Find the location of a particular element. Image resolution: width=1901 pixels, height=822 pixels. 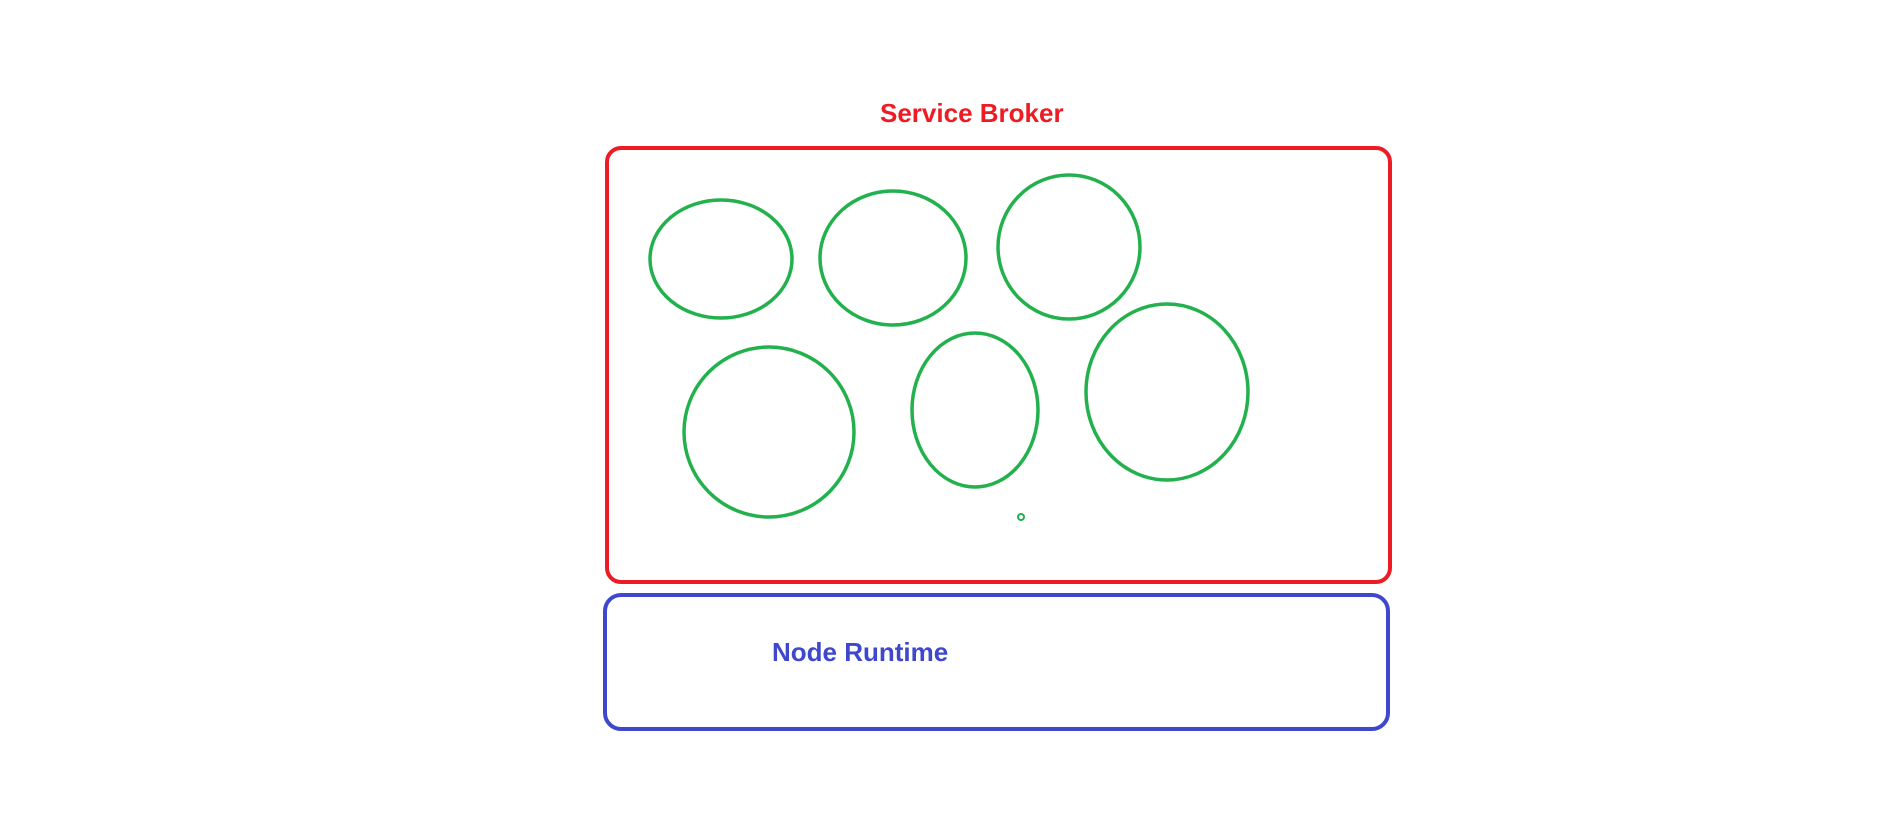

node-runtime-title: Node Runtime is located at coordinates (860, 652).